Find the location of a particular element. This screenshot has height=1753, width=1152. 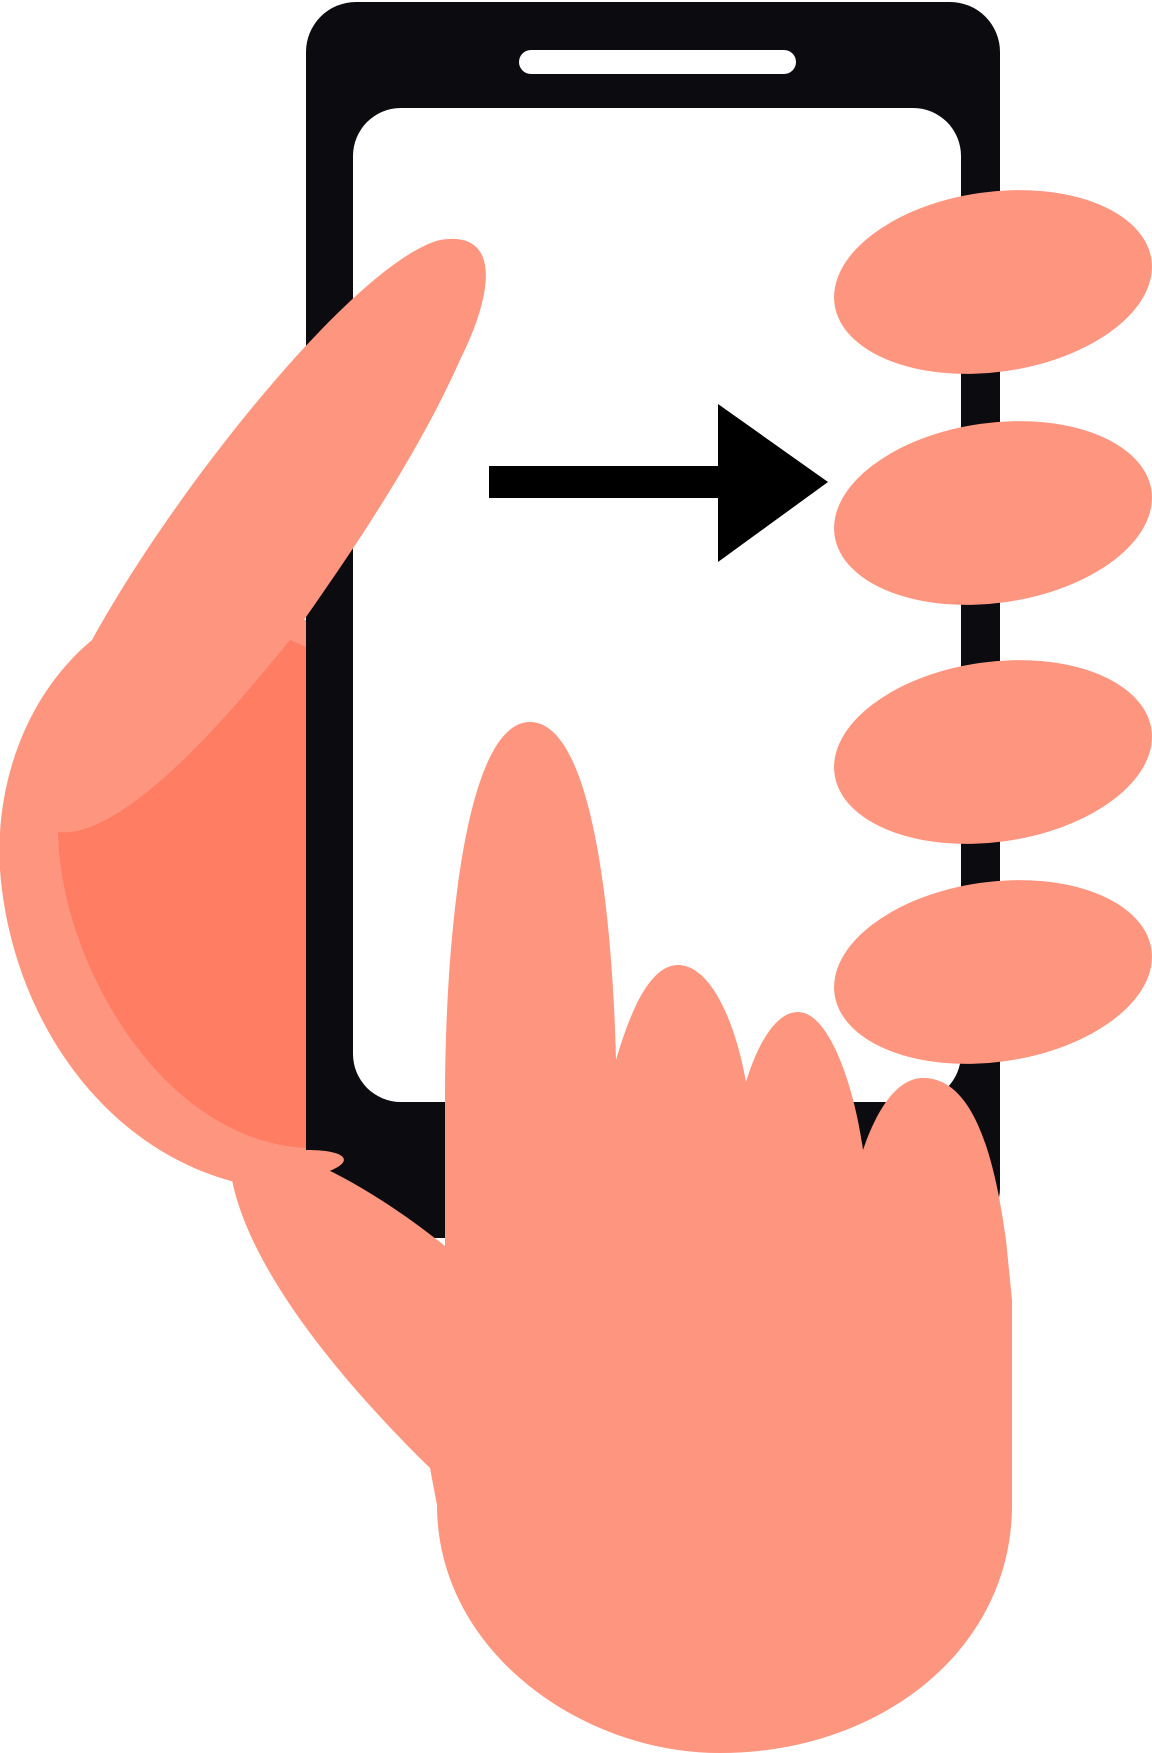

thumb is located at coordinates (268, 535).